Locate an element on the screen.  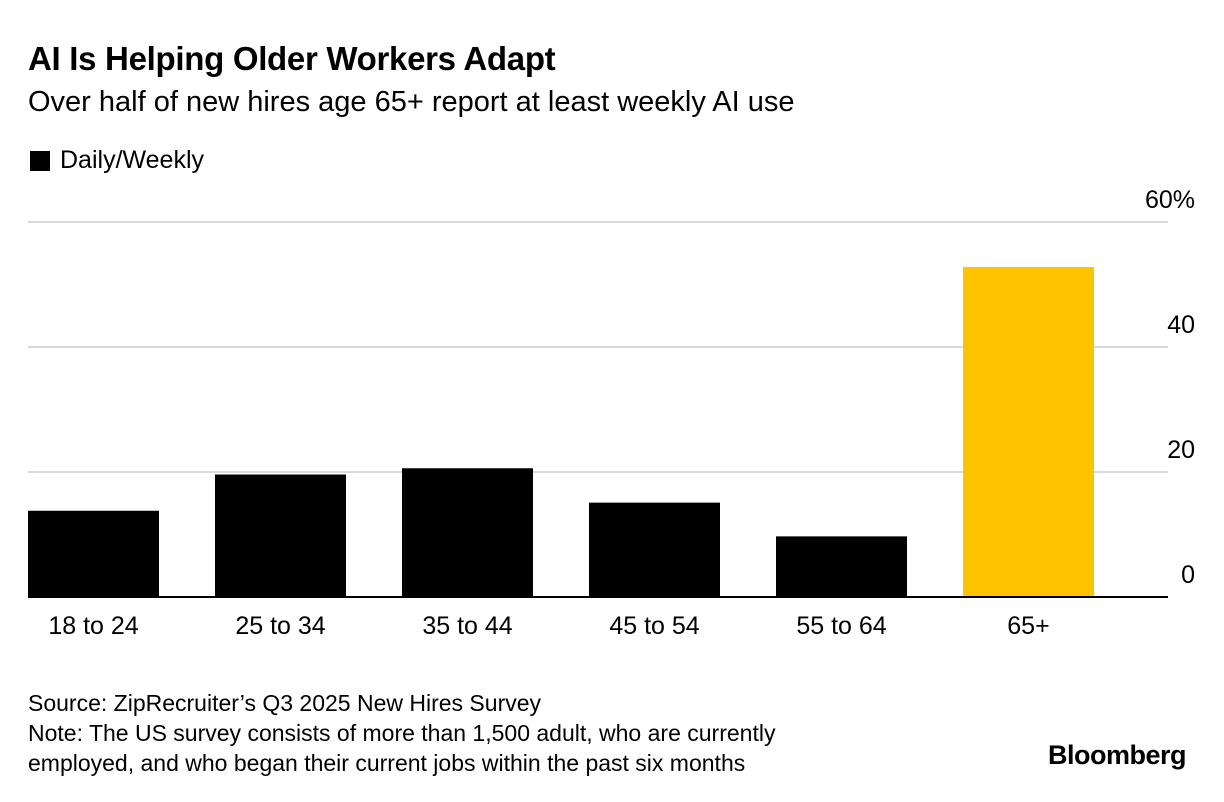
legend-swatch is located at coordinates (40, 160).